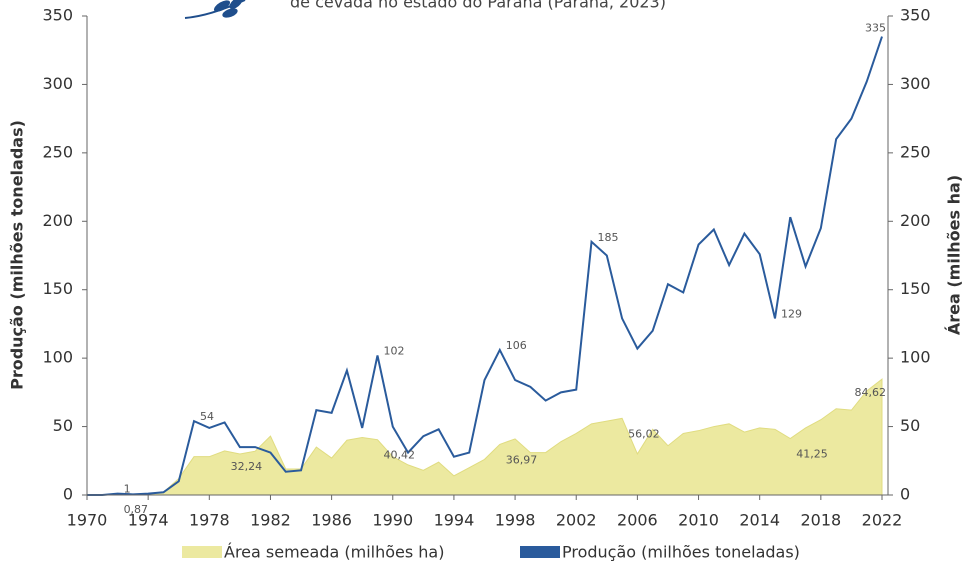  I want to click on x-tick-label: 1982, so click(270, 520).